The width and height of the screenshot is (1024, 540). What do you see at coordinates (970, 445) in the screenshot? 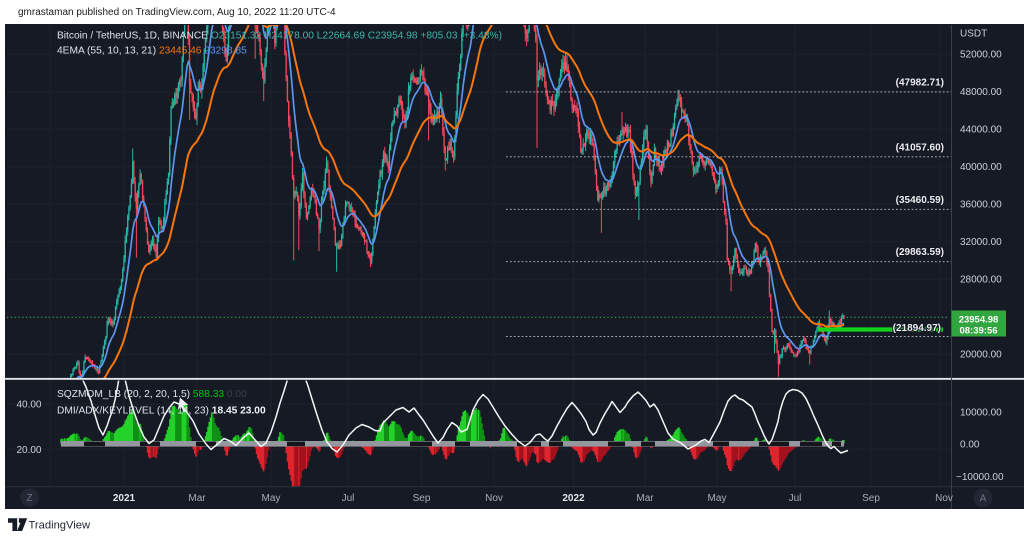
I see `svg-text: 0.00` at bounding box center [970, 445].